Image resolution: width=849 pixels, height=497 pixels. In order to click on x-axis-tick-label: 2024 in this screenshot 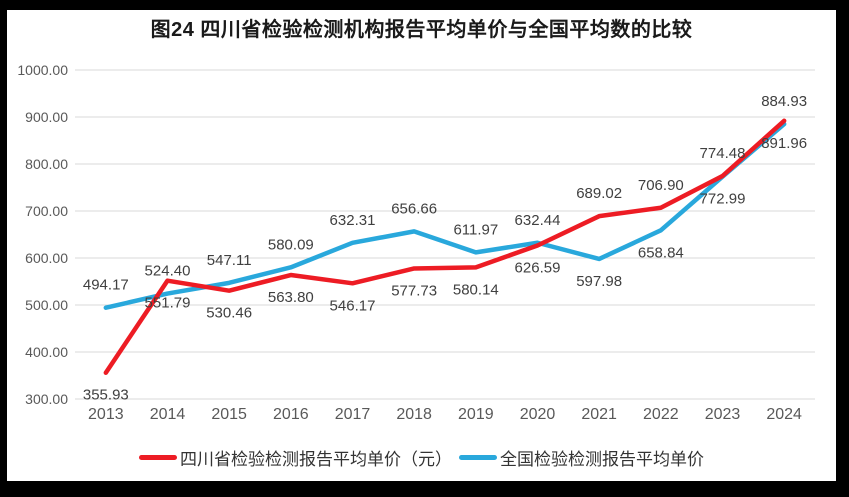, I will do `click(784, 414)`.